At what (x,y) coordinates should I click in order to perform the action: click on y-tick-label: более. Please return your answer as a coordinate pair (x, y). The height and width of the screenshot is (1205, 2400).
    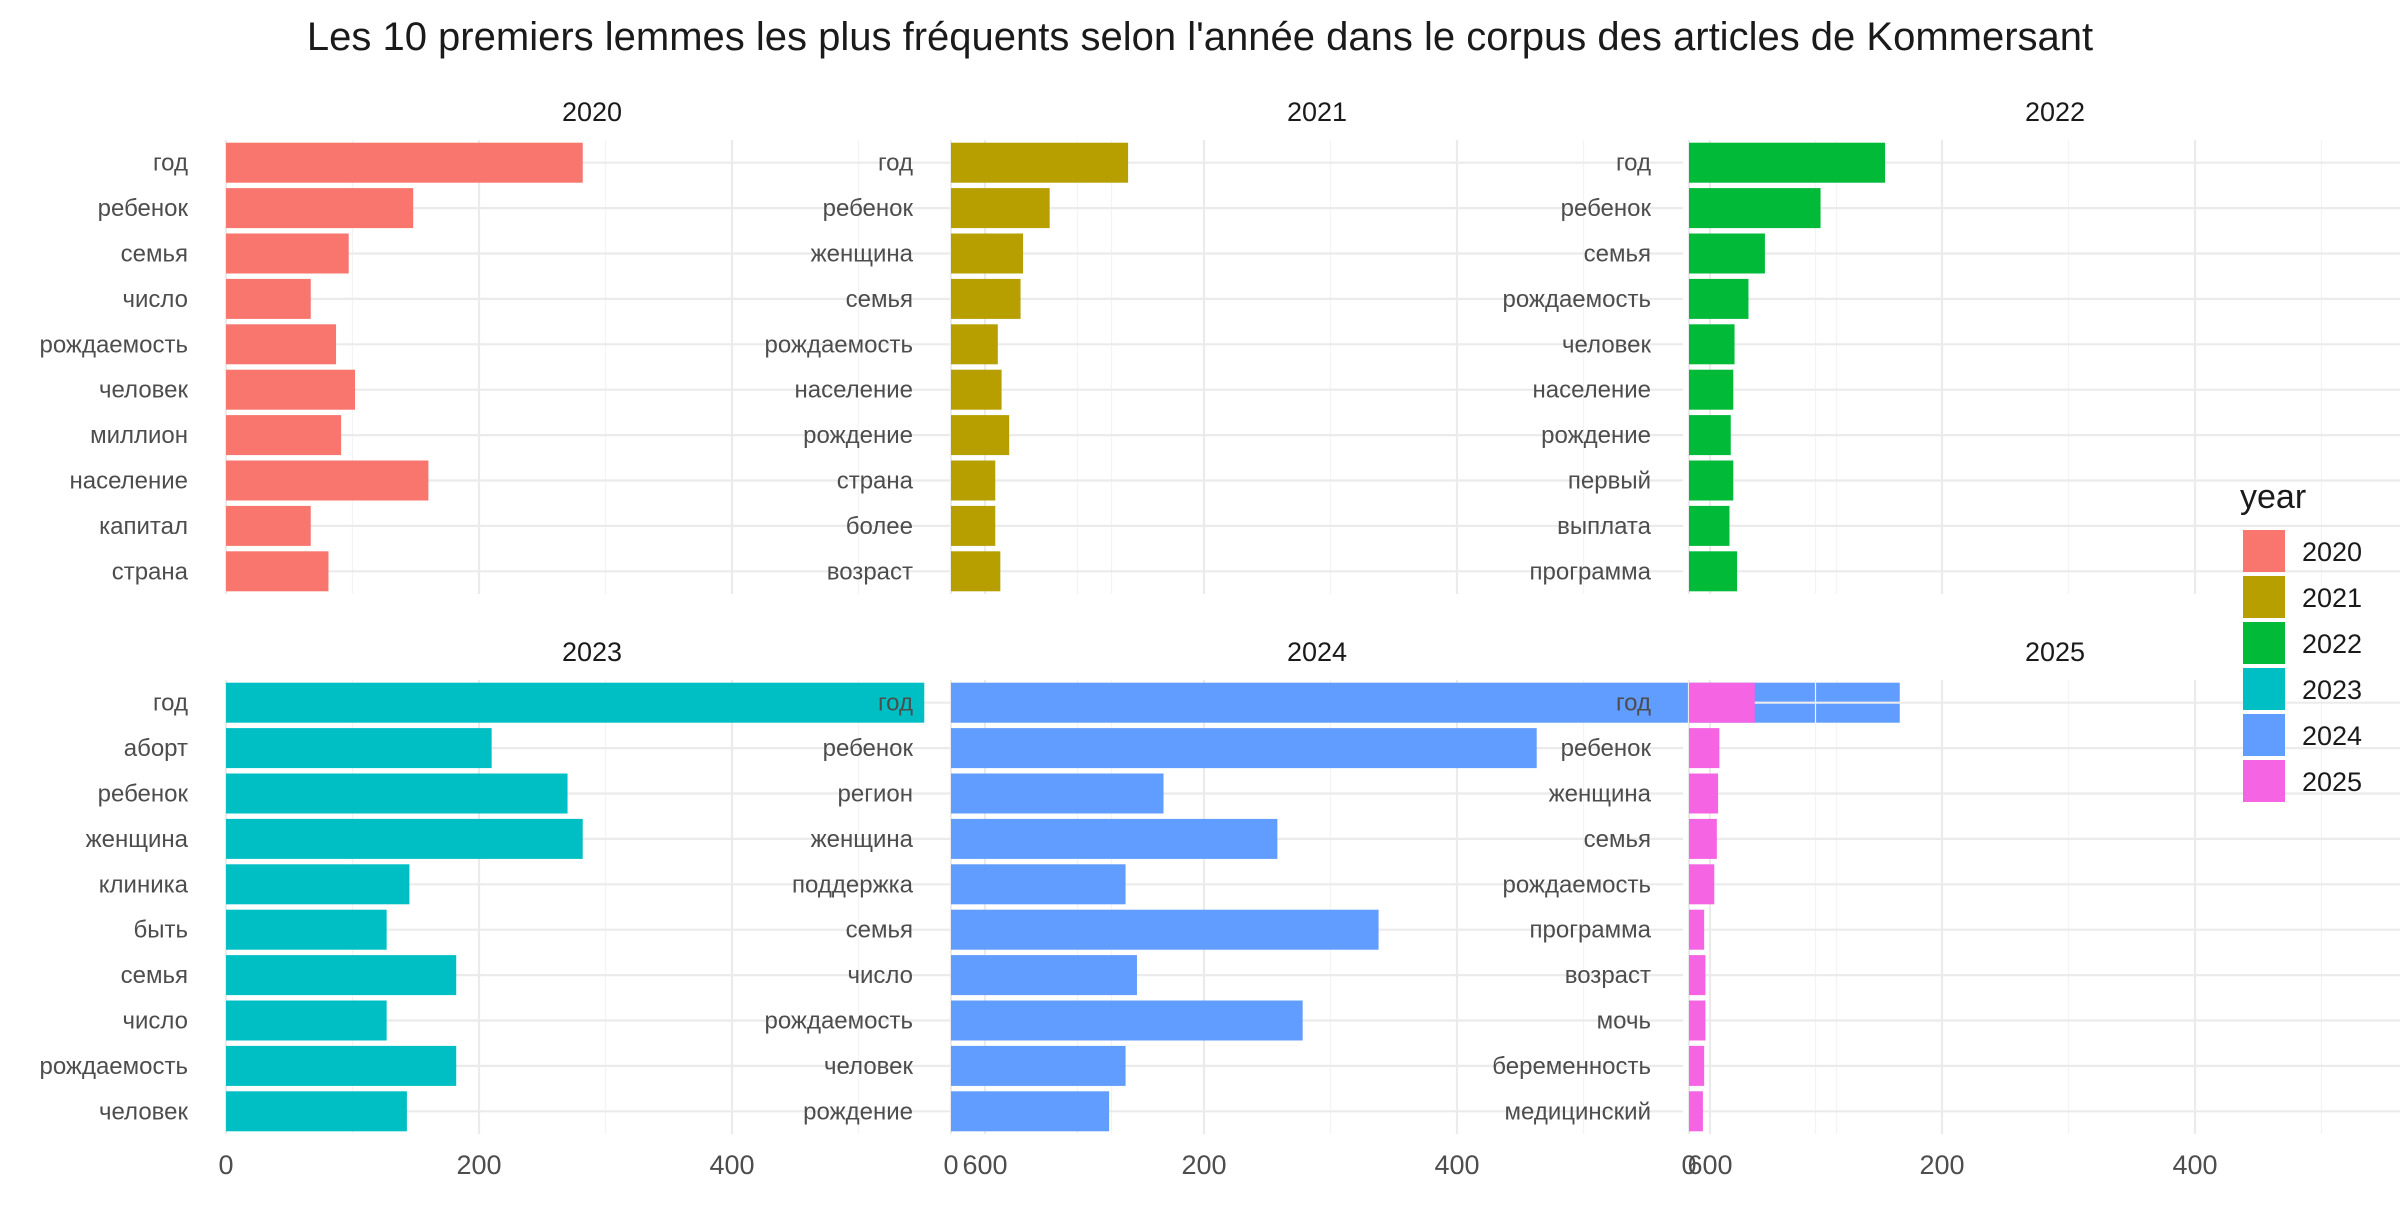
    Looking at the image, I should click on (879, 526).